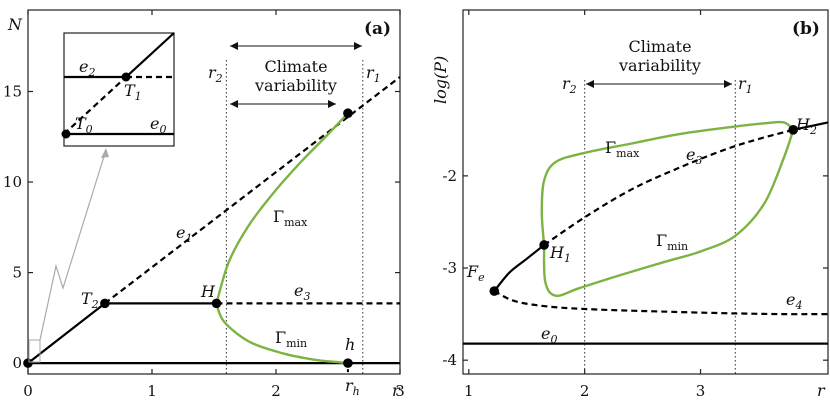 The image size is (830, 408). Describe the element at coordinates (208, 291) in the screenshot. I see `label-H: H` at that location.